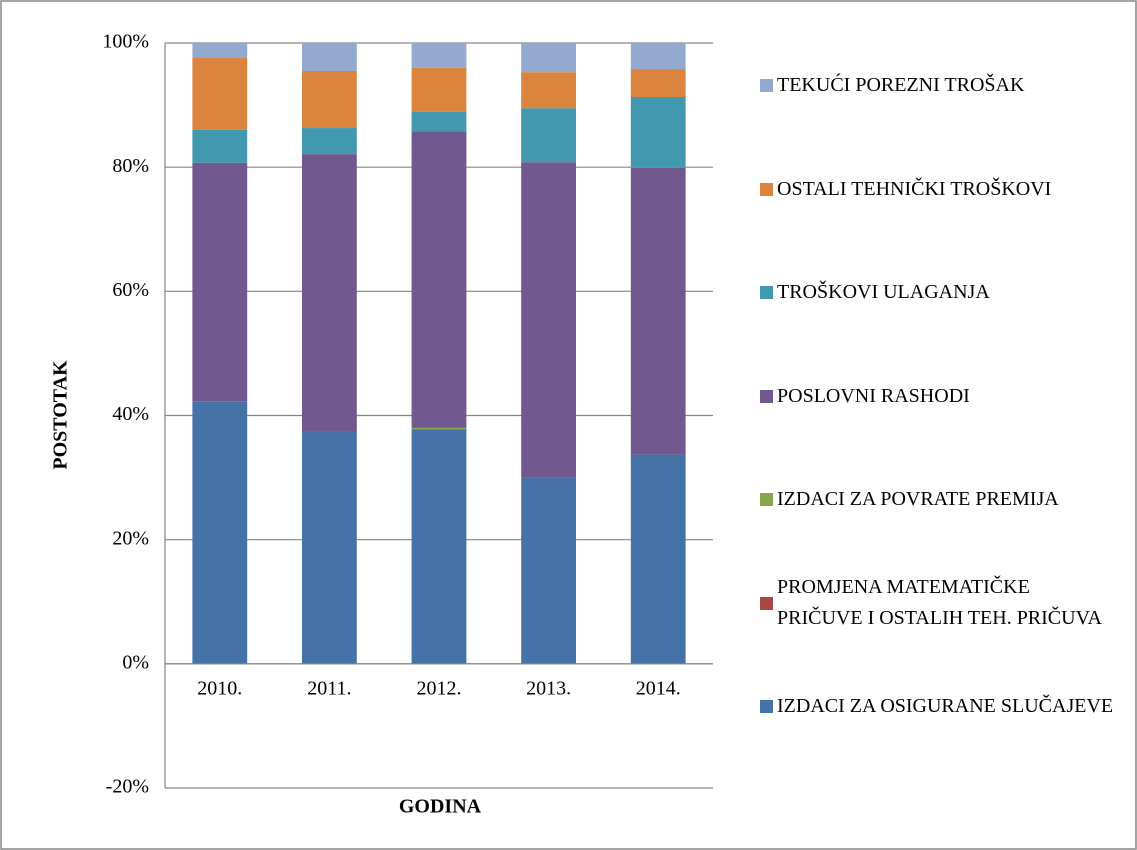 This screenshot has height=850, width=1137. I want to click on legend-item: POSLOVNI RASHODI, so click(940, 396).